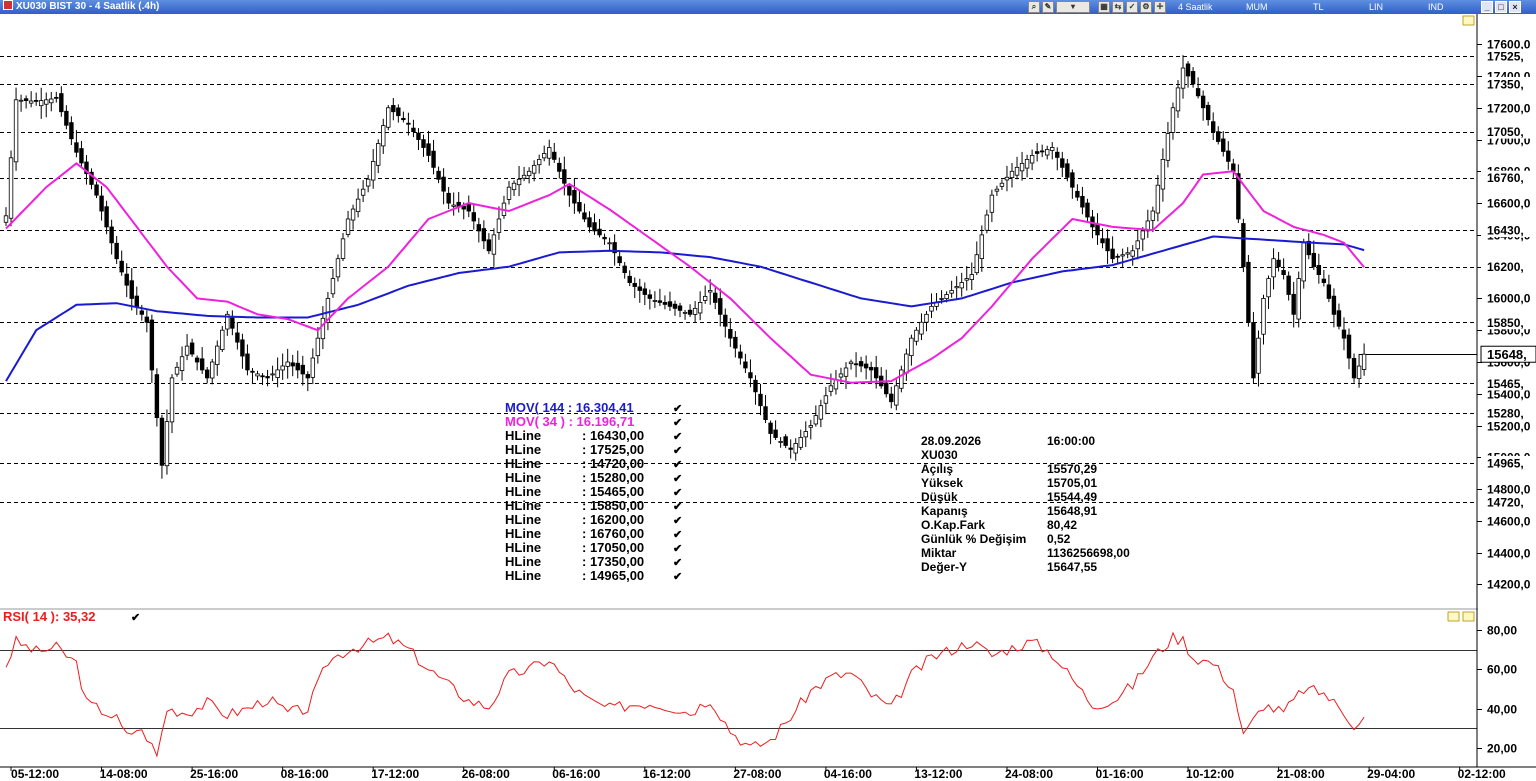 Image resolution: width=1536 pixels, height=781 pixels. I want to click on hline-legend-value: : 16760,00, so click(613, 533).